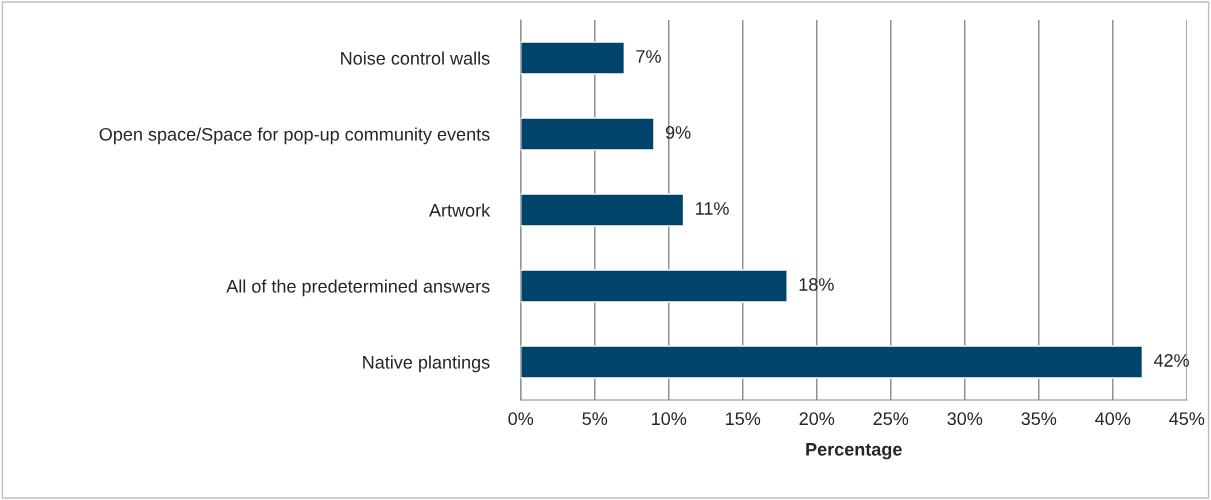  What do you see at coordinates (358, 288) in the screenshot?
I see `y-tick-label: All of the predetermined answers` at bounding box center [358, 288].